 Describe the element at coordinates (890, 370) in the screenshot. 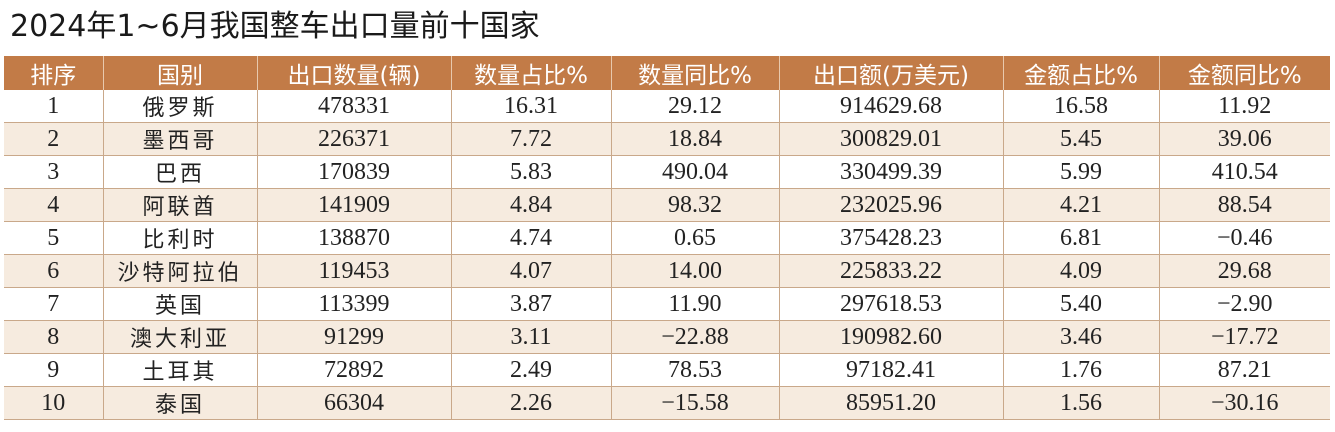

I see `table-cell: 97182.41` at that location.